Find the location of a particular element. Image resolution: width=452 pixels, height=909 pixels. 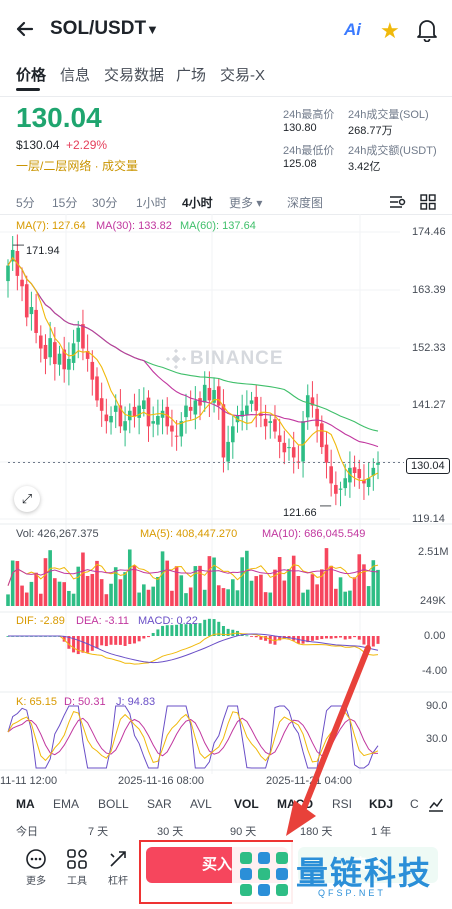

high-marker-label: 171.94 is located at coordinates (43, 251).